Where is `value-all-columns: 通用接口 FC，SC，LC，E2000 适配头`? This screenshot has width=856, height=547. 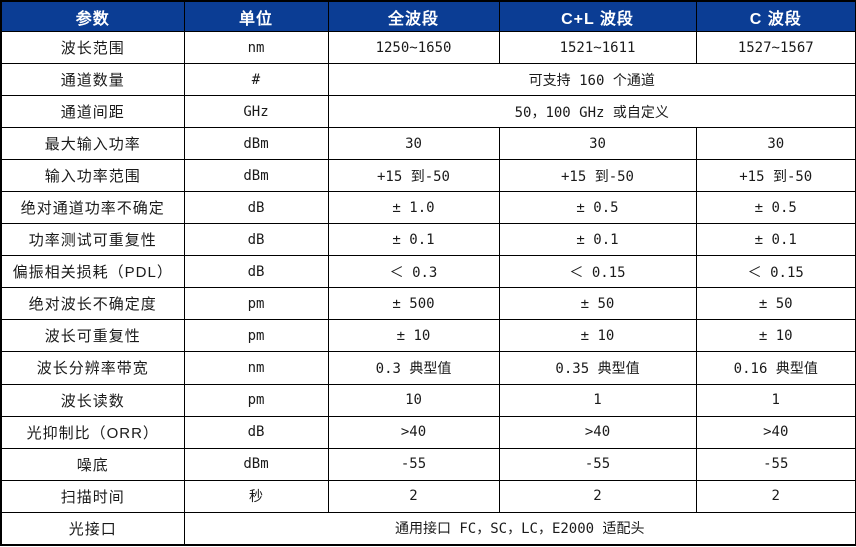
value-all-columns: 通用接口 FC，SC，LC，E2000 适配头 is located at coordinates (519, 528).